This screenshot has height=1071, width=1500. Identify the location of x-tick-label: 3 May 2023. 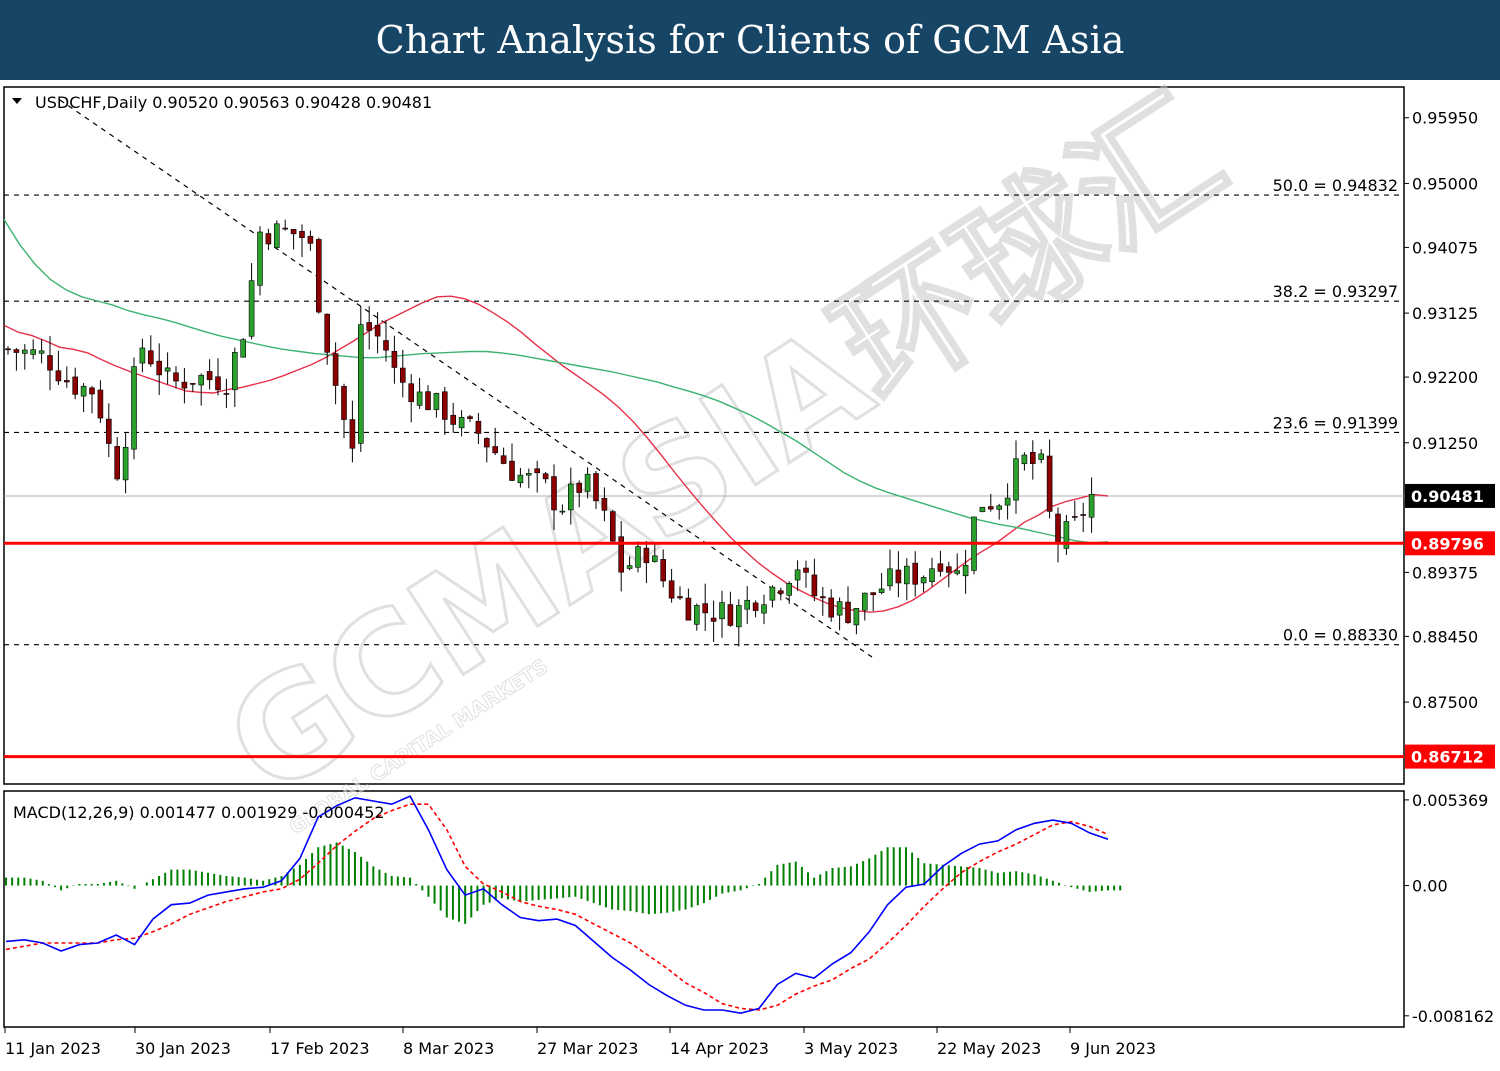
(851, 1048).